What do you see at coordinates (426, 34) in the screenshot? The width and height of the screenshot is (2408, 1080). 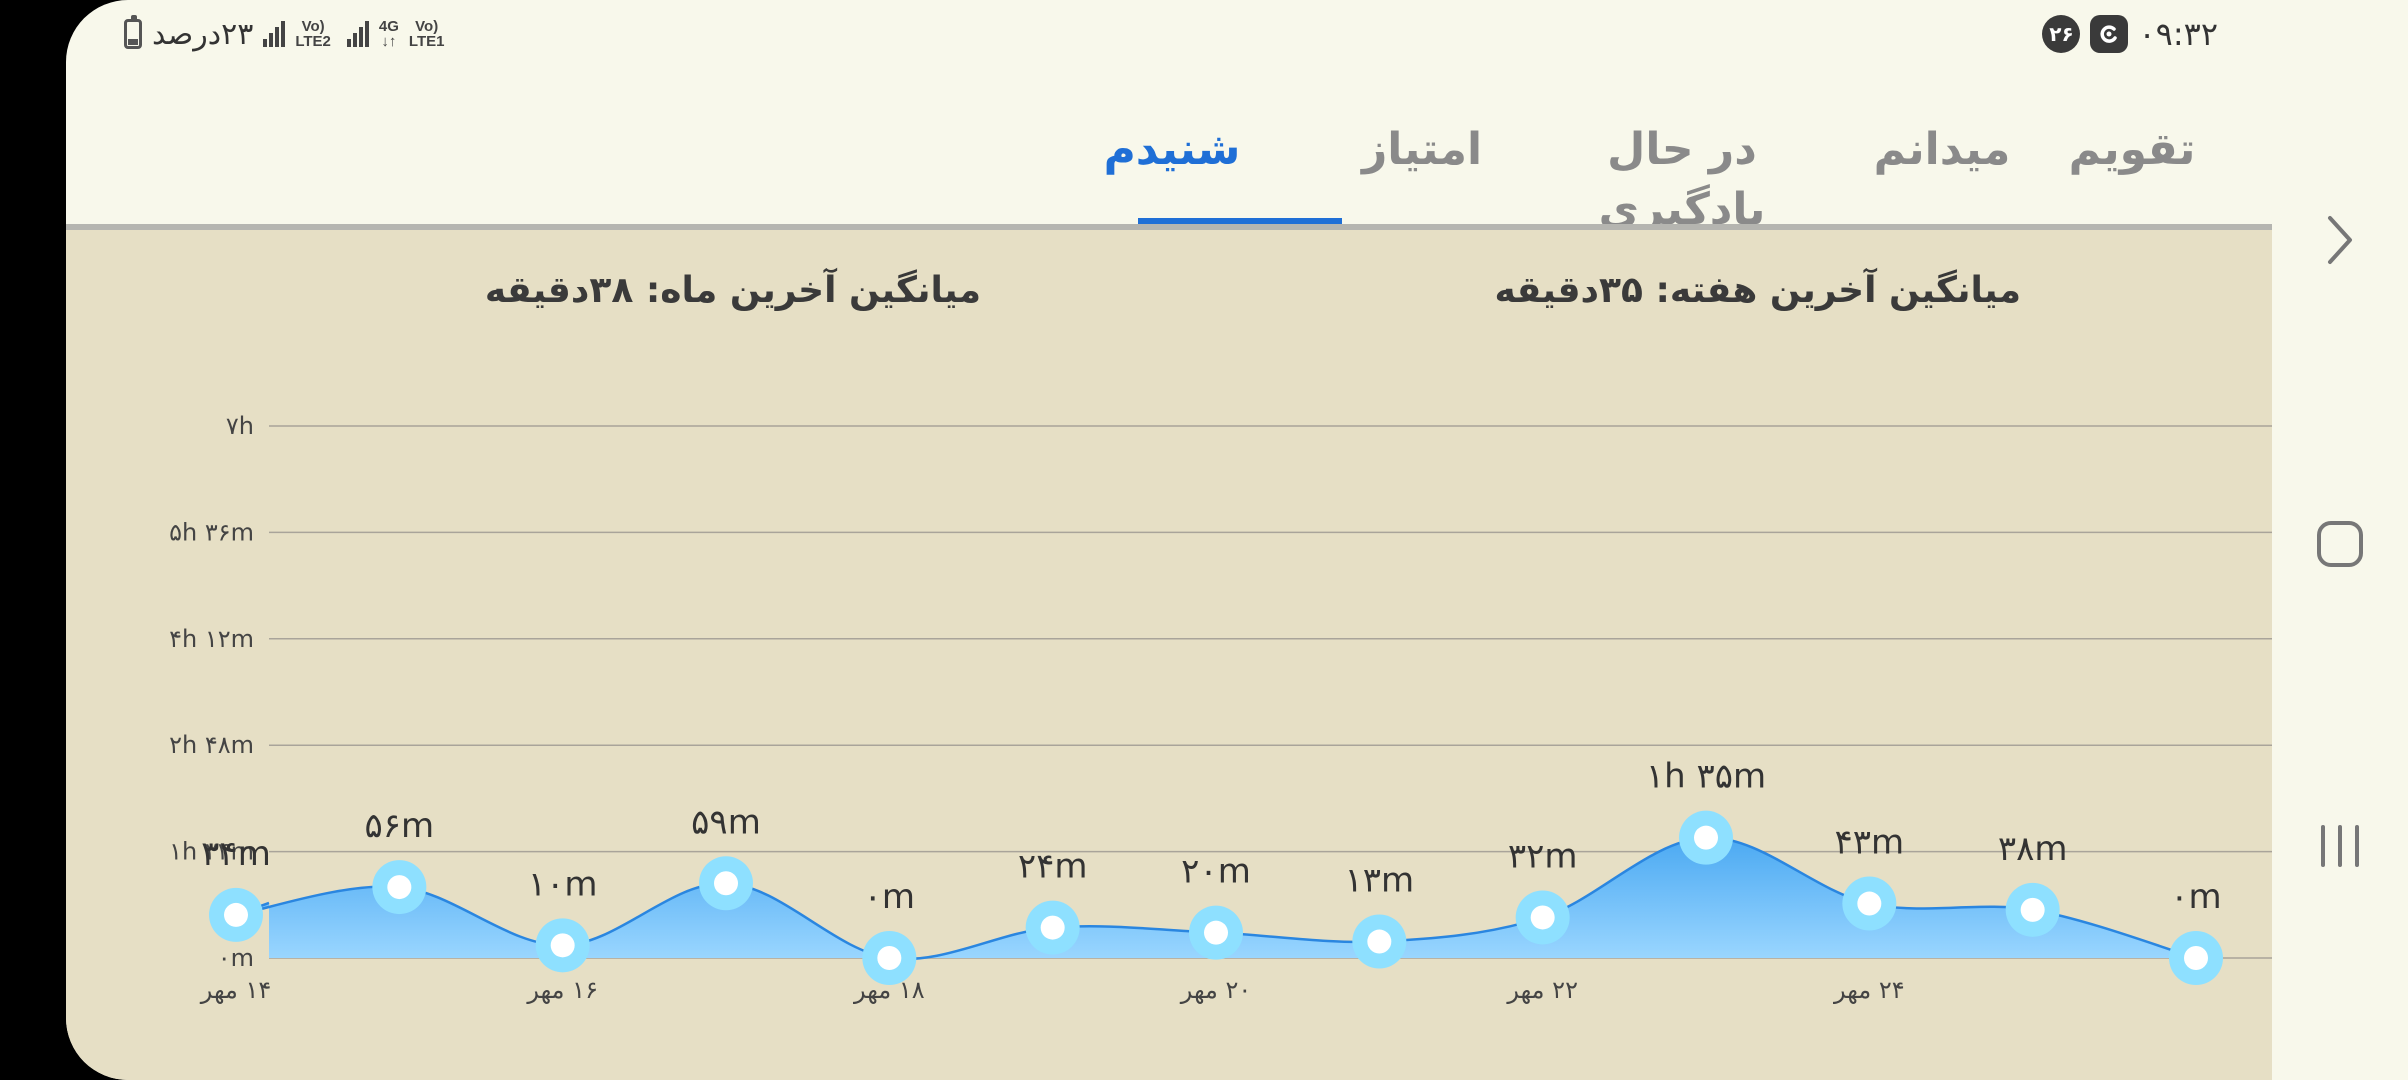 I see `sim1-label: Vo) LTE1` at bounding box center [426, 34].